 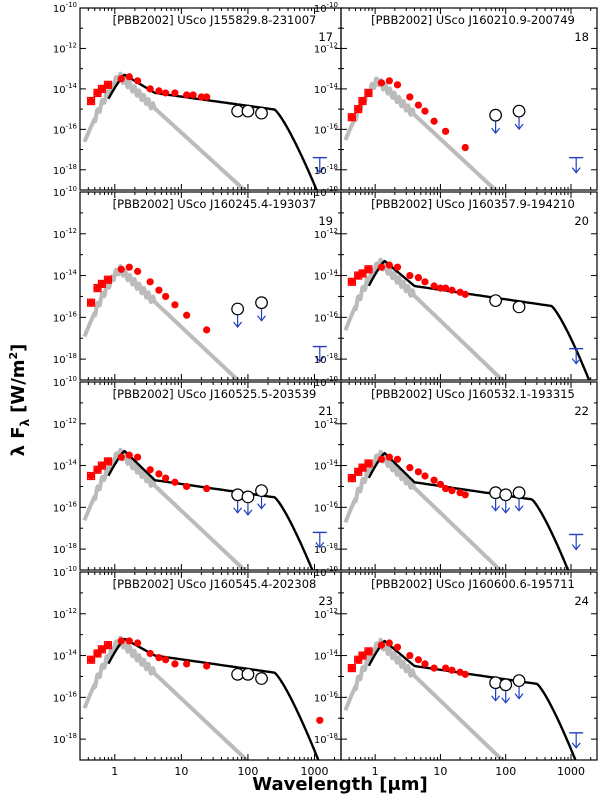 What do you see at coordinates (394, 784) in the screenshot?
I see `xlabel-mu: μ` at bounding box center [394, 784].